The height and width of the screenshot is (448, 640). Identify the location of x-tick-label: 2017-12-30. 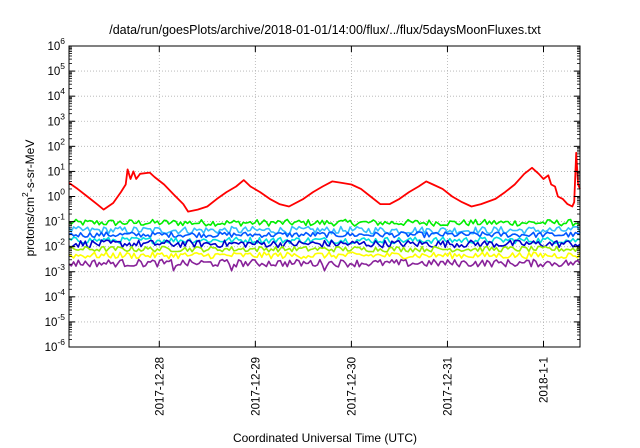
(352, 386).